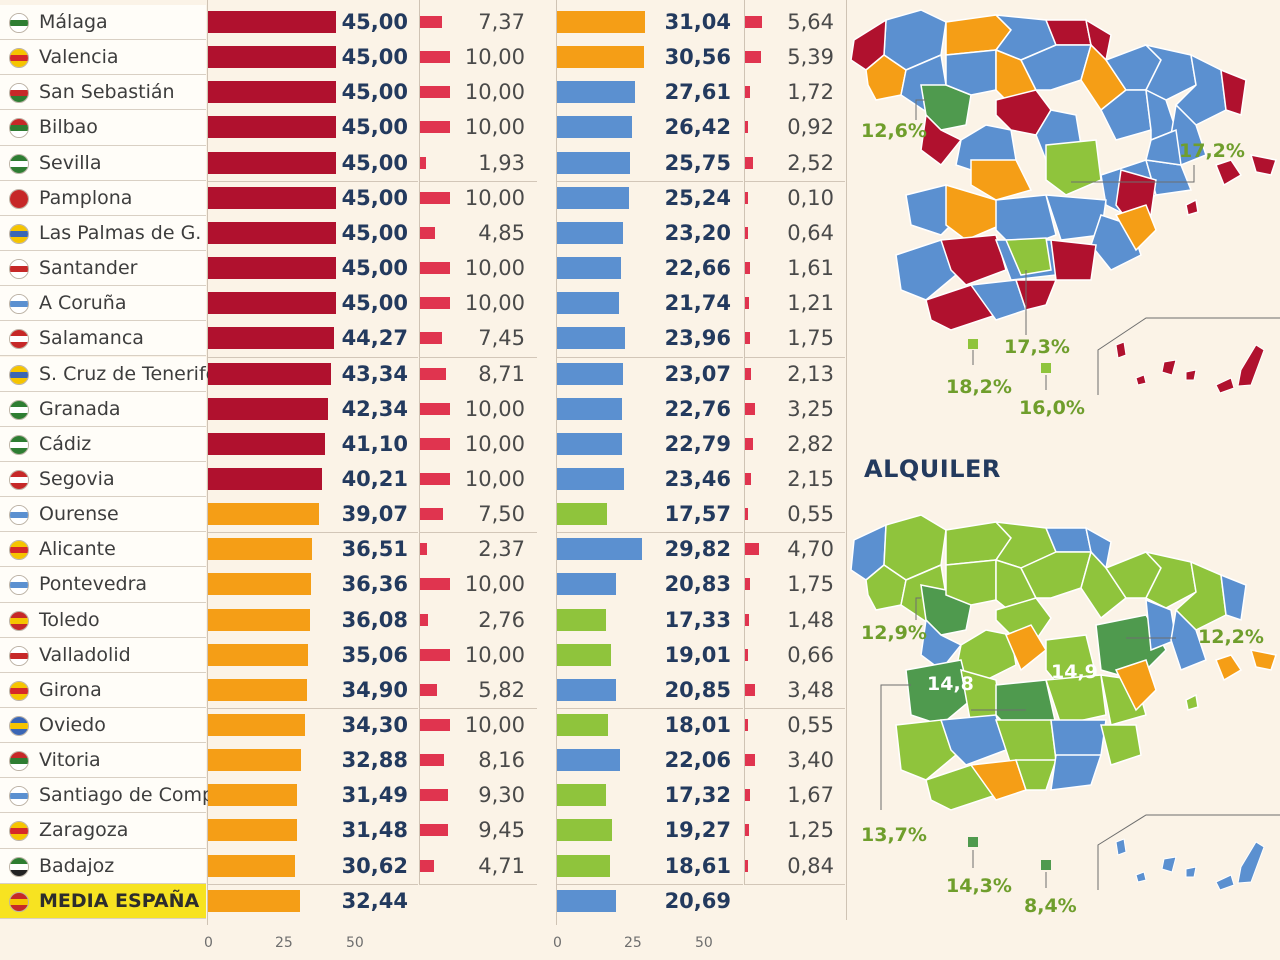 This screenshot has width=1280, height=960. I want to click on axis-tick-label: 25, so click(284, 943).